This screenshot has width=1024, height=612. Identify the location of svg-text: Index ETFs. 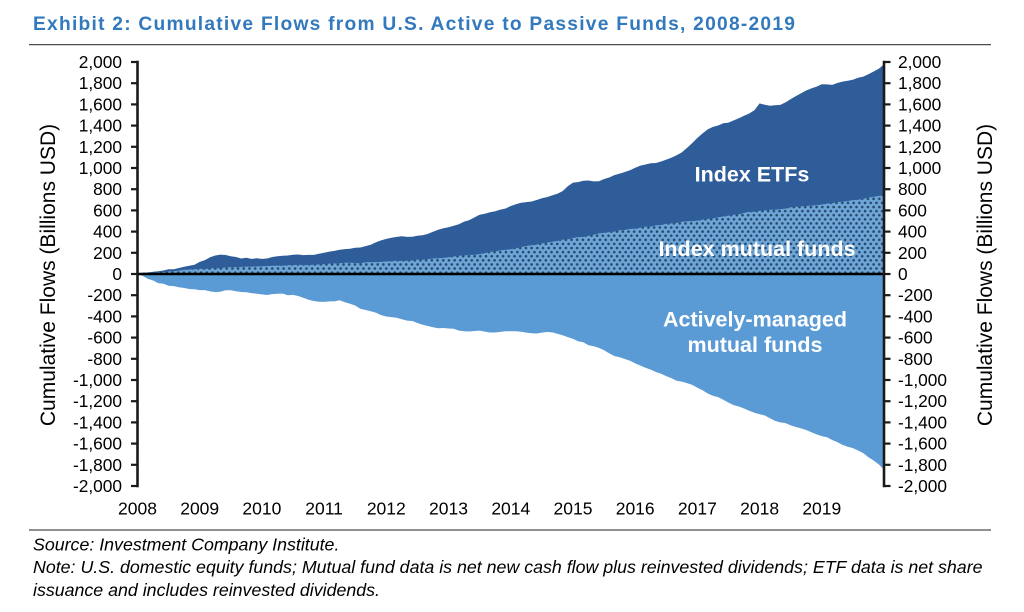
(752, 175).